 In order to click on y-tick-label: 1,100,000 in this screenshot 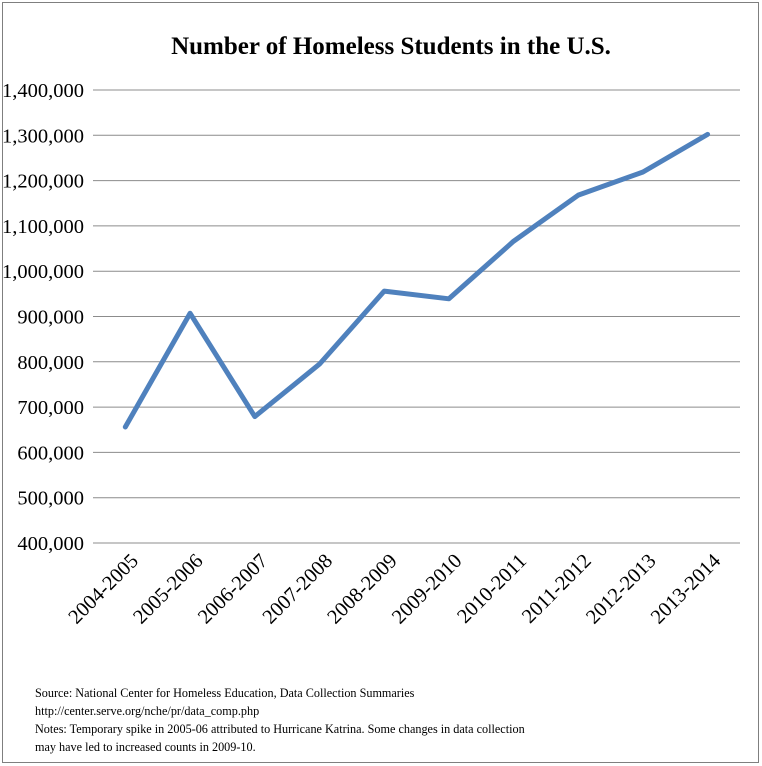, I will do `click(43, 227)`.